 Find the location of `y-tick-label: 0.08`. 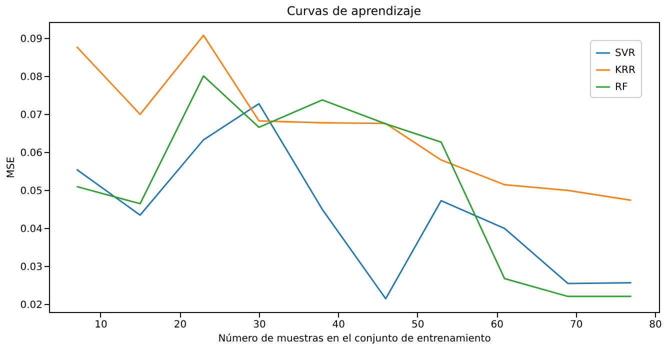

y-tick-label: 0.08 is located at coordinates (31, 77).